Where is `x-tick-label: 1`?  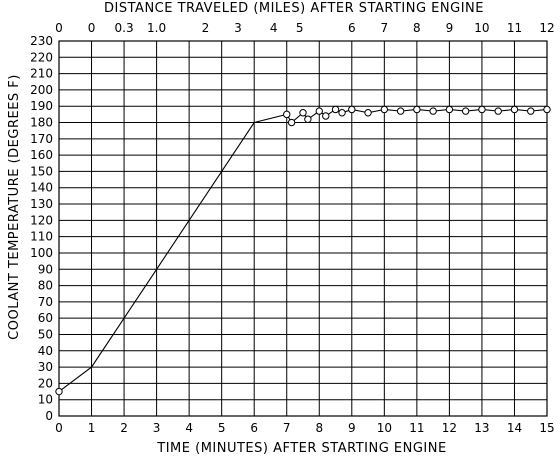
x-tick-label: 1 is located at coordinates (92, 428).